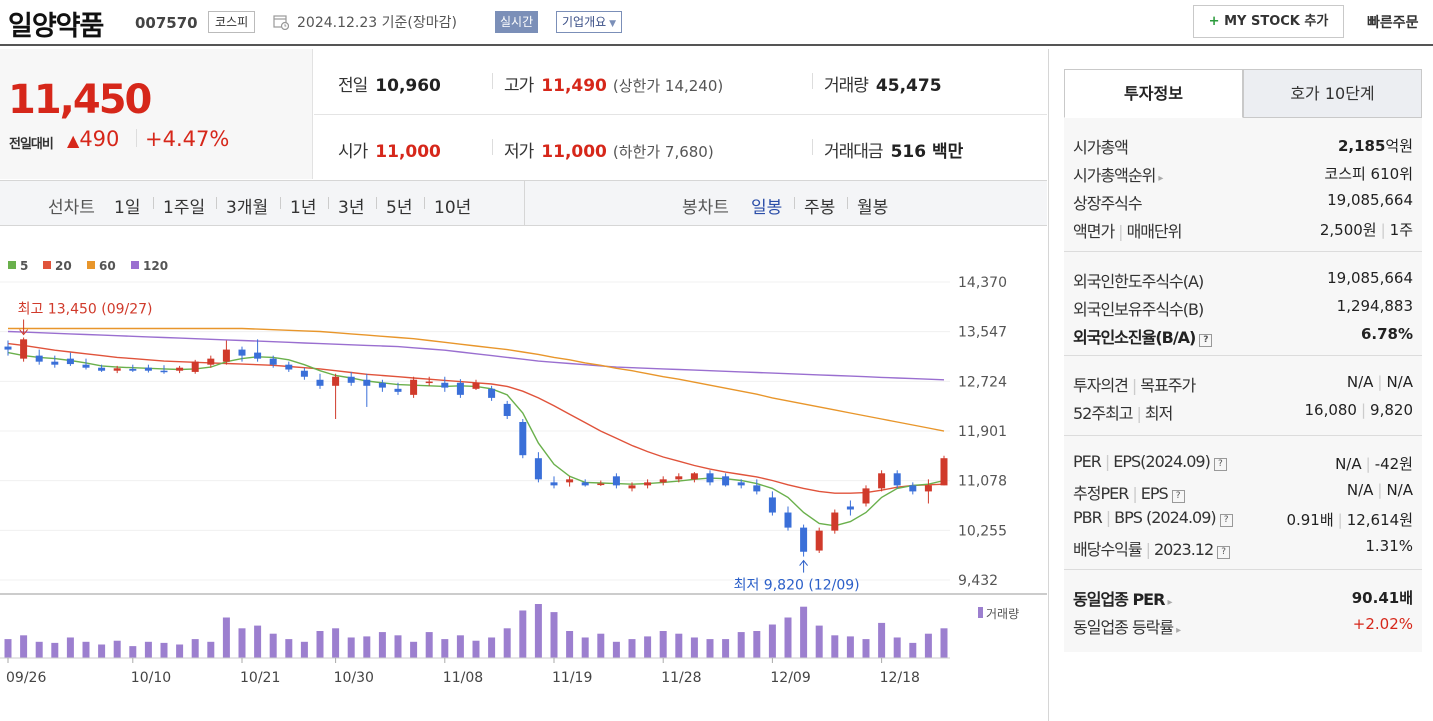 The height and width of the screenshot is (721, 1433). I want to click on industry-per-row: 동일업종 PER ▸ 90.41배, so click(1243, 599).